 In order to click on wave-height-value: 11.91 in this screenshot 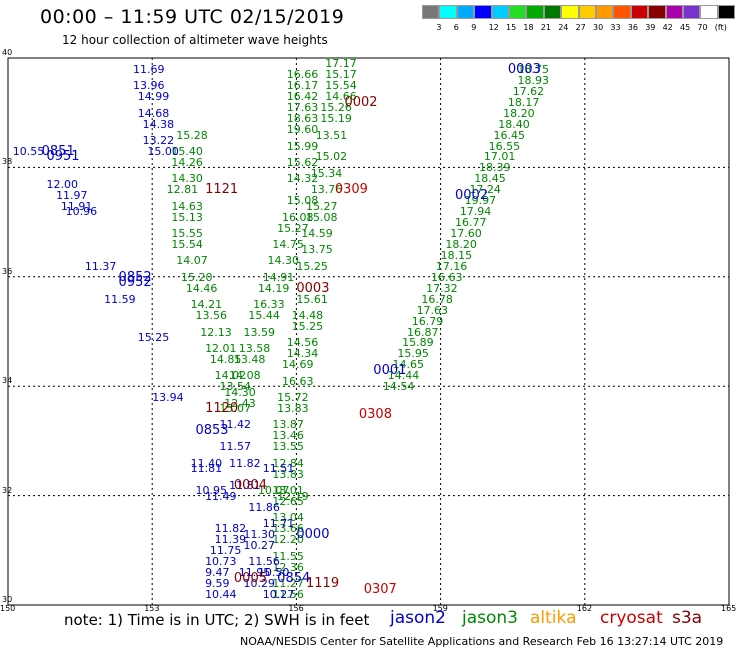, I will do `click(76, 206)`.